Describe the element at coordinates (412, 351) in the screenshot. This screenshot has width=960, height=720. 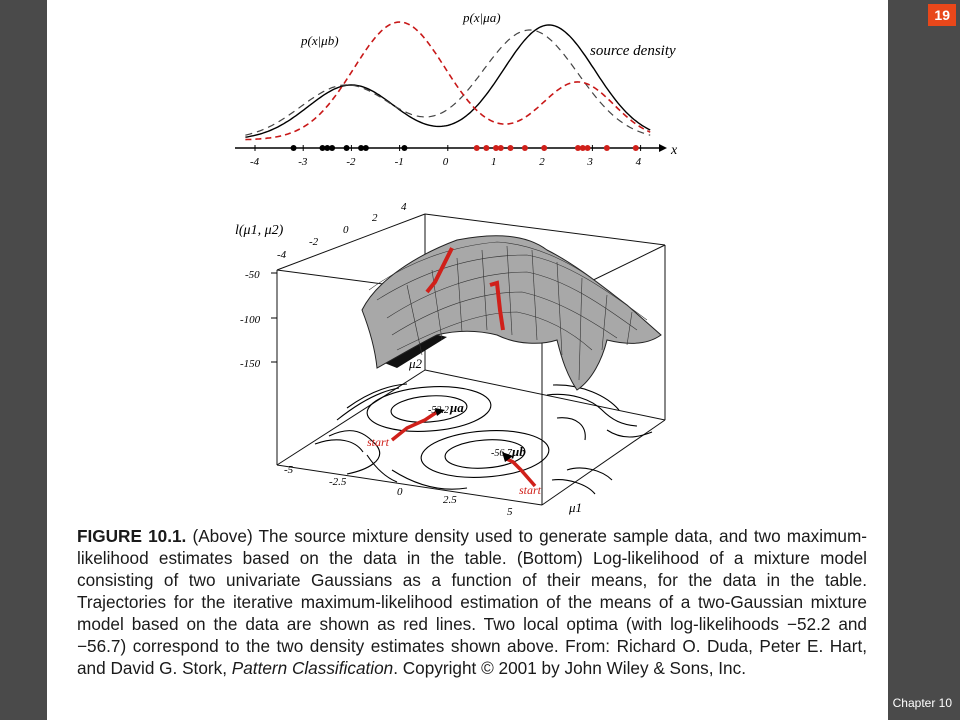
I see `surface-underside` at that location.